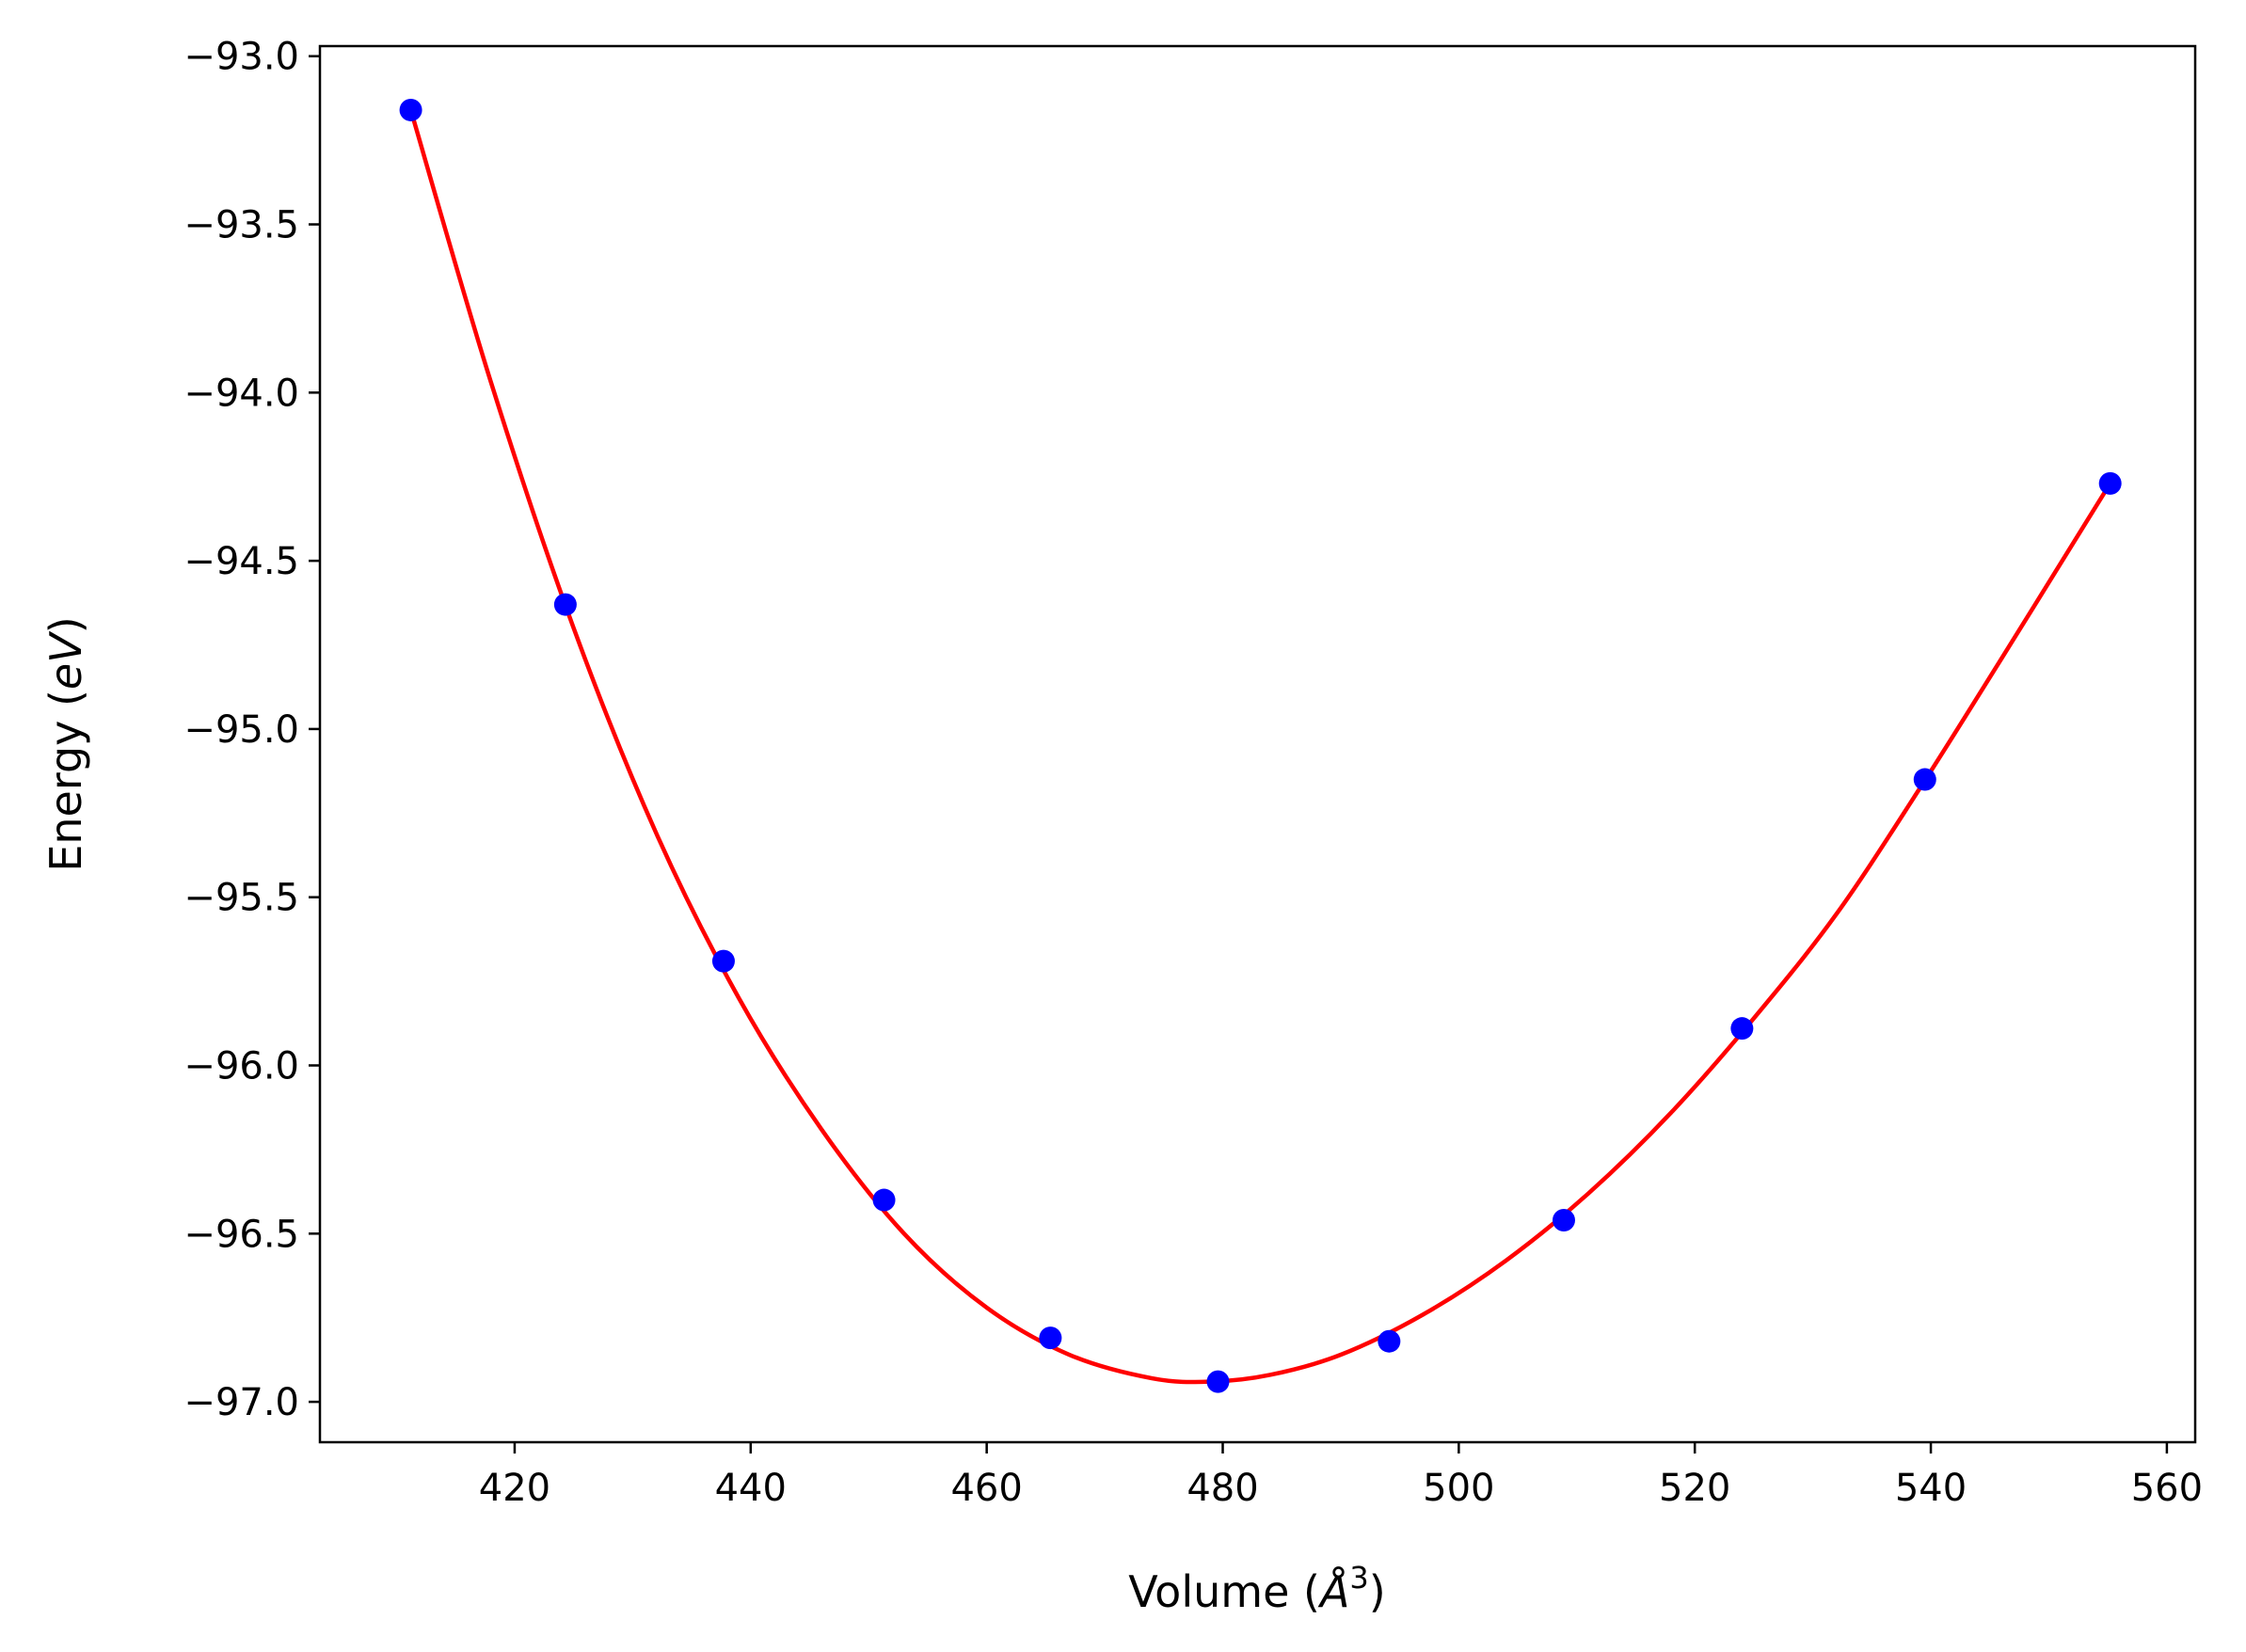 The image size is (2246, 1652). I want to click on x-axis-title-symbol: Å, so click(1333, 1591).